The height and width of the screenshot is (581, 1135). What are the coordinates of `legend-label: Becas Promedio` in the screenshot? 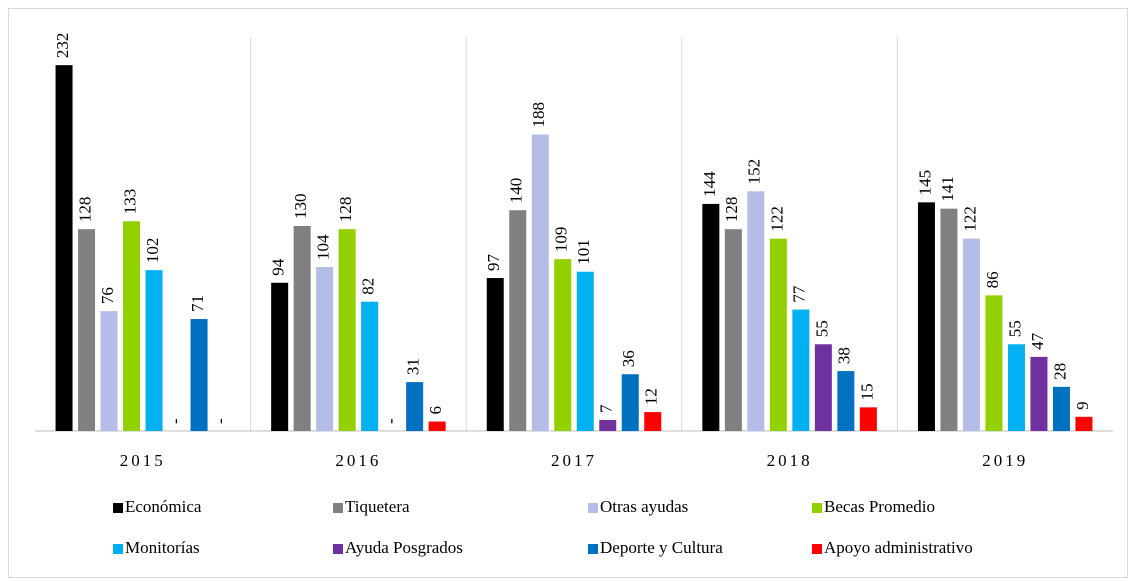 It's located at (879, 506).